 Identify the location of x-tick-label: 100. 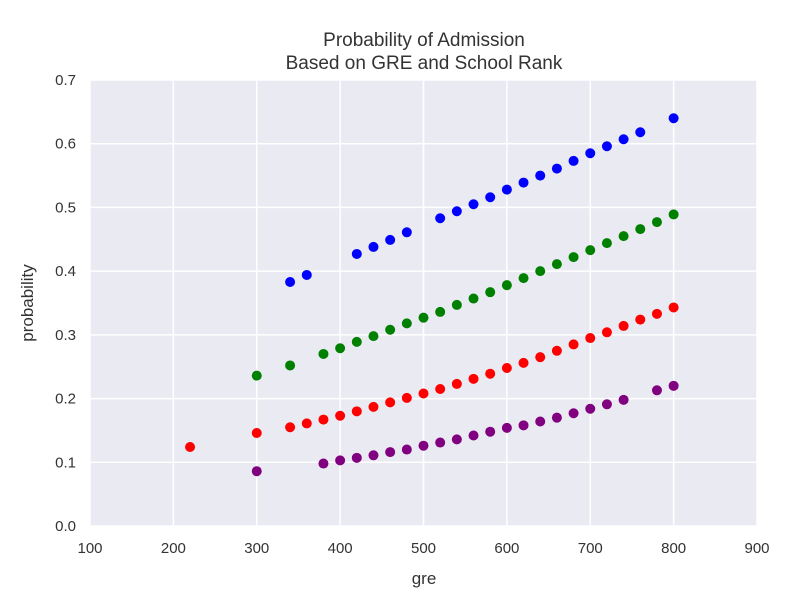
(89, 548).